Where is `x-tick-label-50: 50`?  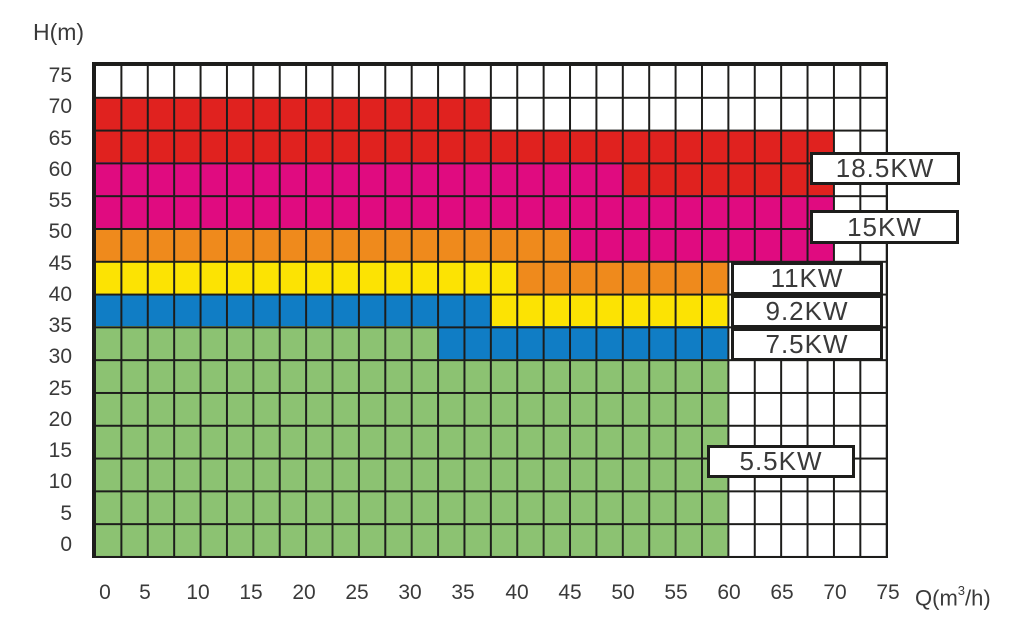 x-tick-label-50: 50 is located at coordinates (623, 592).